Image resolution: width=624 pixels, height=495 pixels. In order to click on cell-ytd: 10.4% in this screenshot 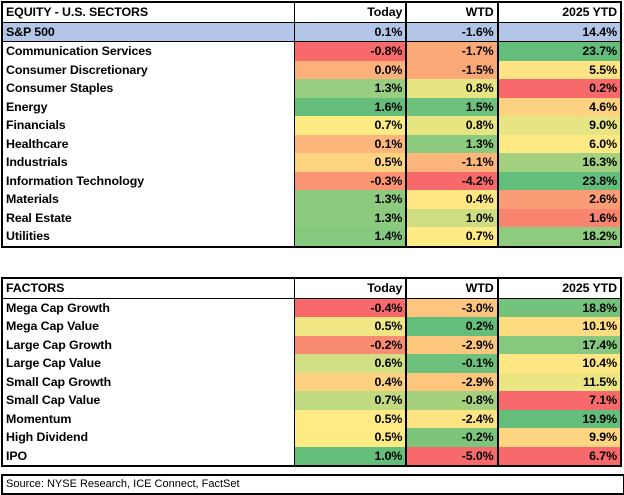, I will do `click(559, 363)`.